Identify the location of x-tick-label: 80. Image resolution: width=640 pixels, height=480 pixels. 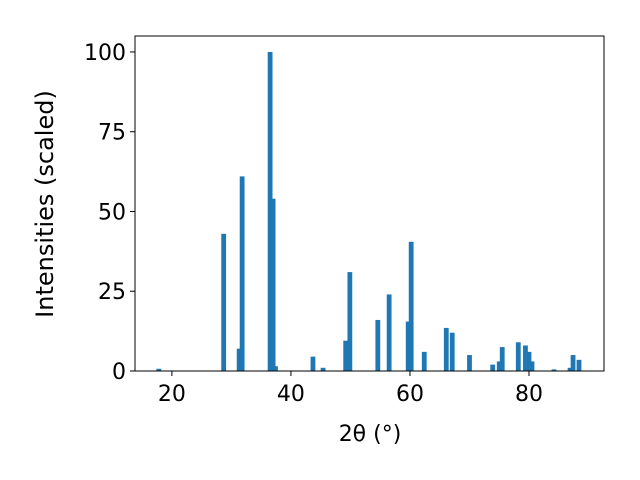
(529, 394).